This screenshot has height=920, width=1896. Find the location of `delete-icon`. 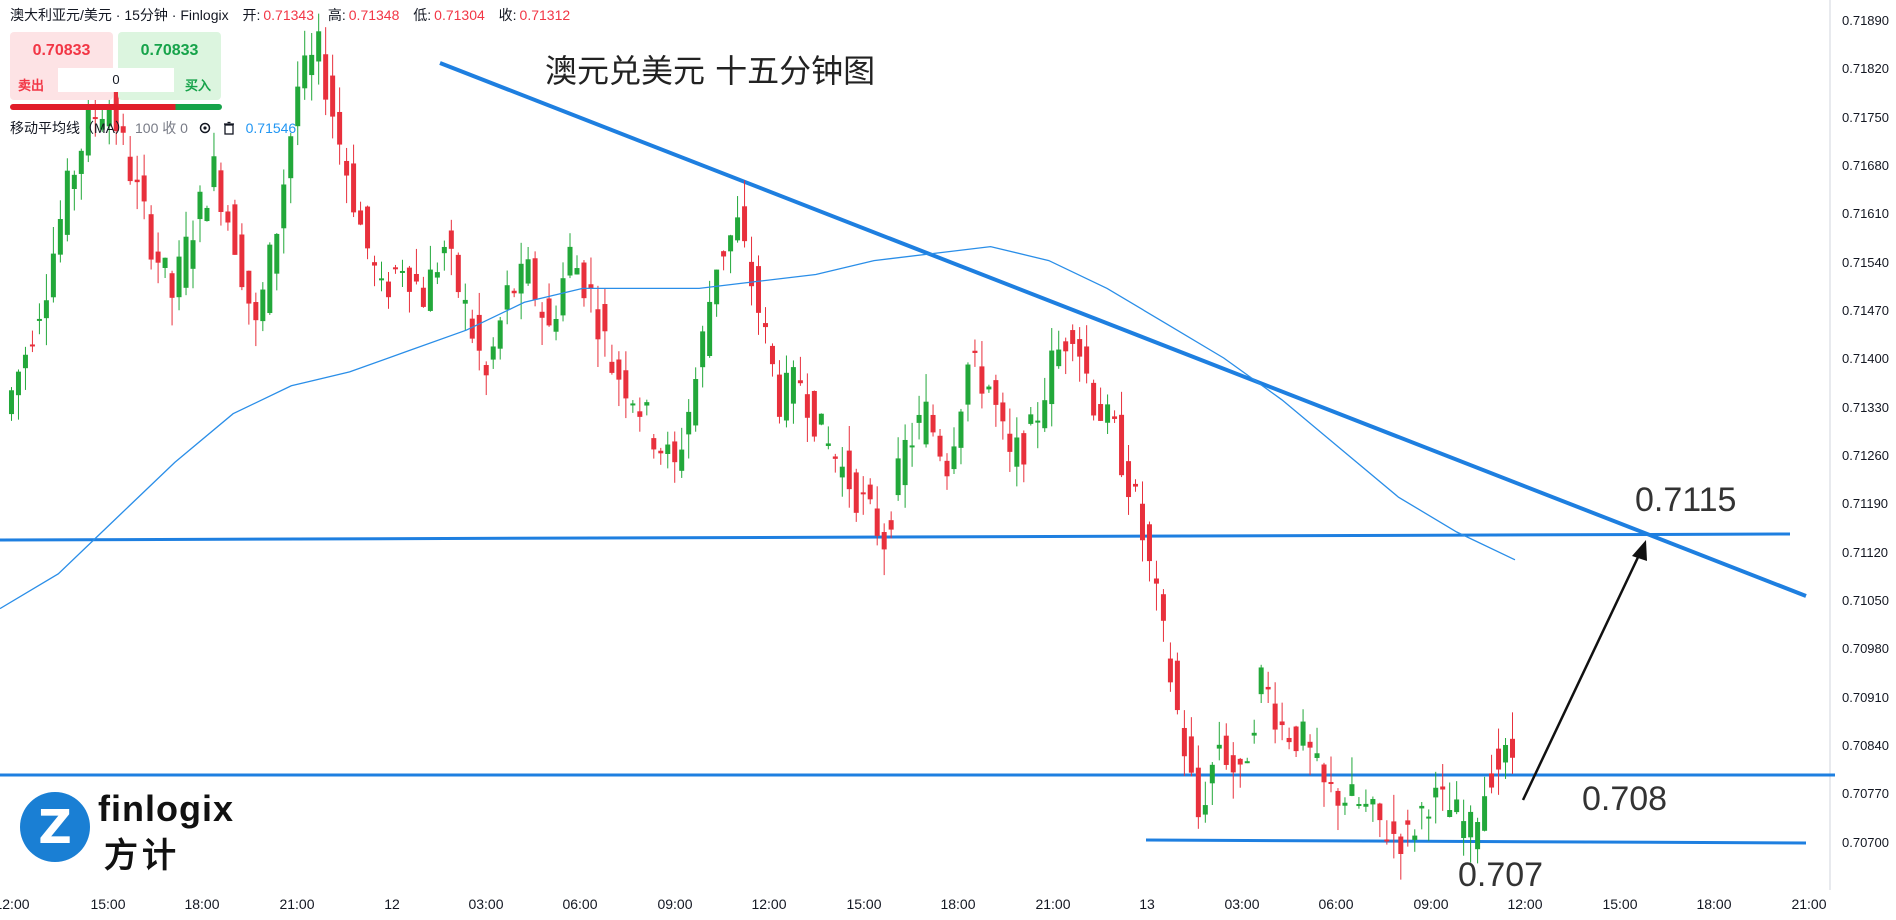

delete-icon is located at coordinates (229, 128).